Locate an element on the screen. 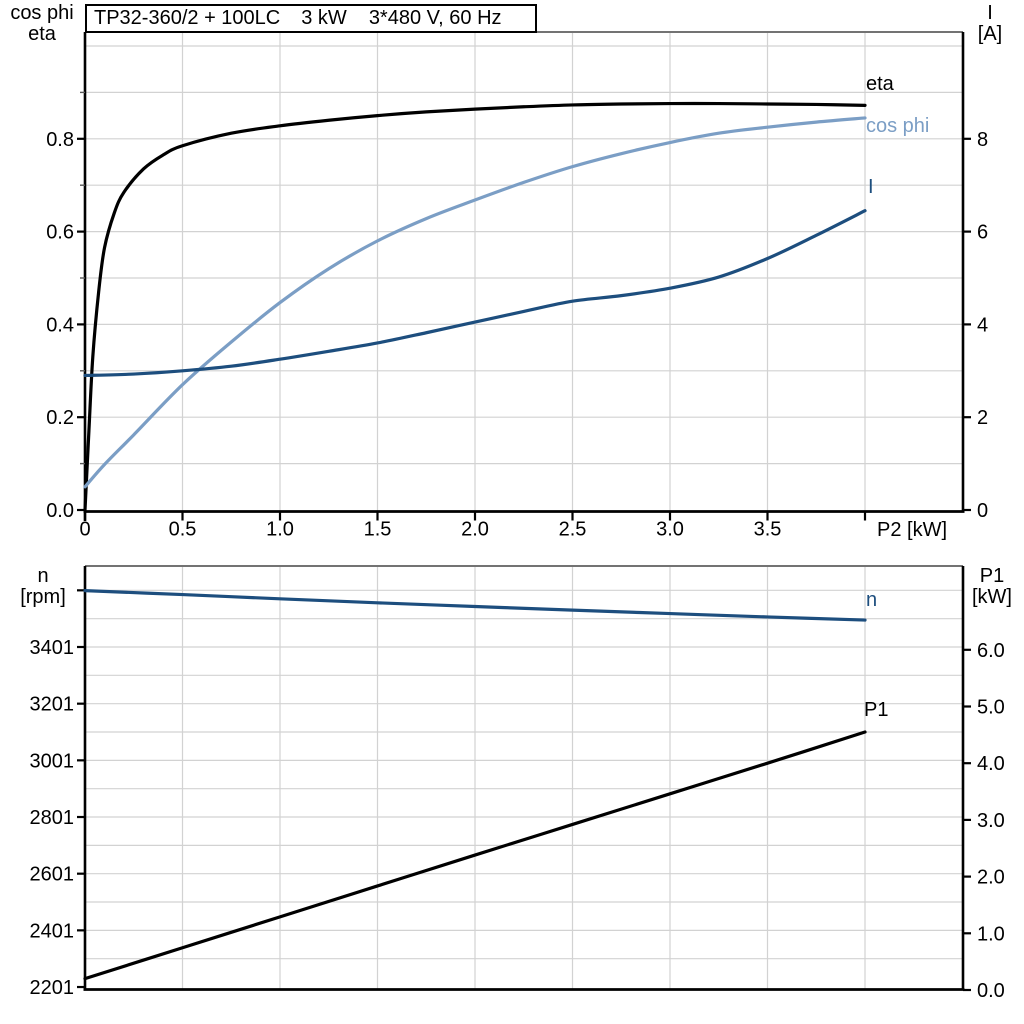  left-tick-label: 3401 is located at coordinates (52, 648).